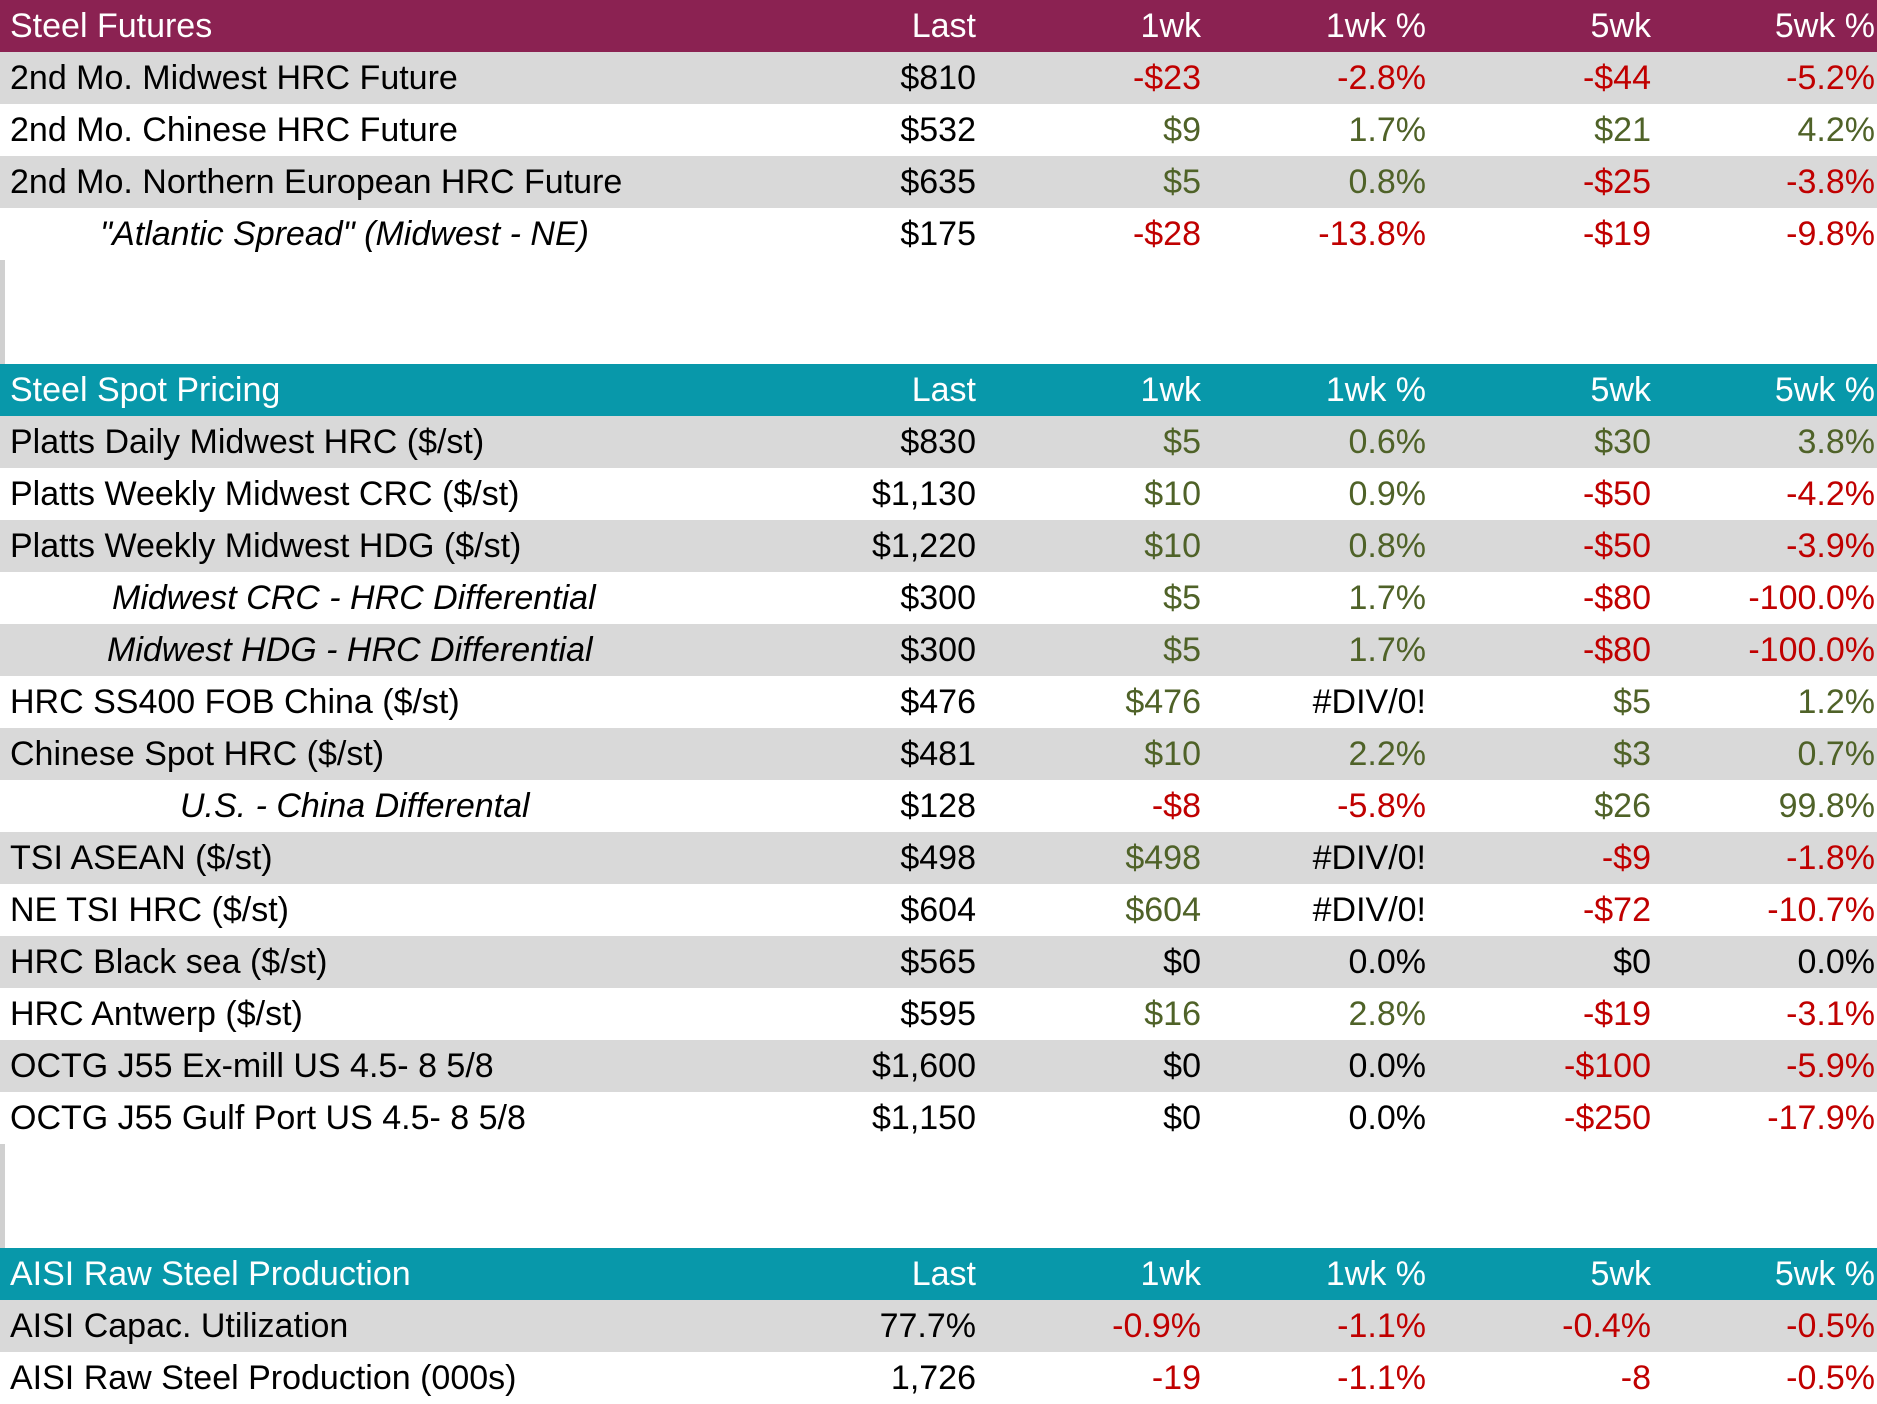 The height and width of the screenshot is (1404, 1877). What do you see at coordinates (1616, 910) in the screenshot?
I see `cell-5wk: -$72` at bounding box center [1616, 910].